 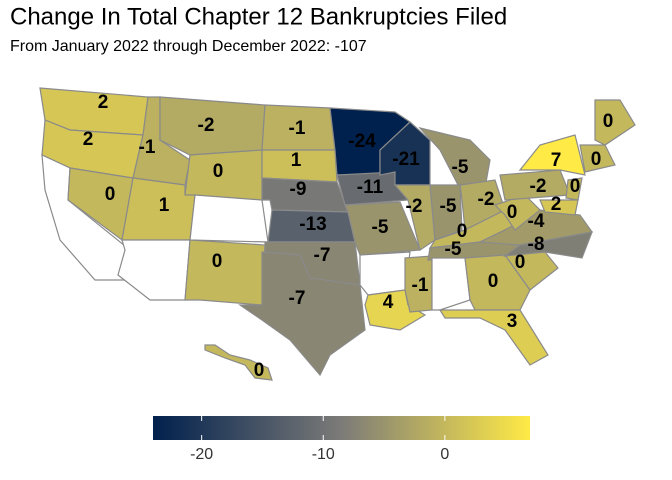 What do you see at coordinates (536, 244) in the screenshot?
I see `region-label: -8` at bounding box center [536, 244].